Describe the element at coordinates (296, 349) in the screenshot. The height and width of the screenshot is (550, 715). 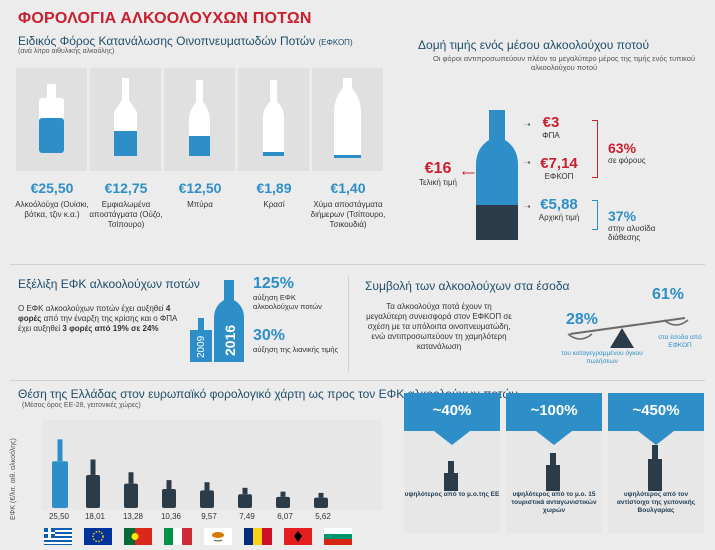
I see `price-increase-label: αύξηση της λιανικής τιμής` at that location.